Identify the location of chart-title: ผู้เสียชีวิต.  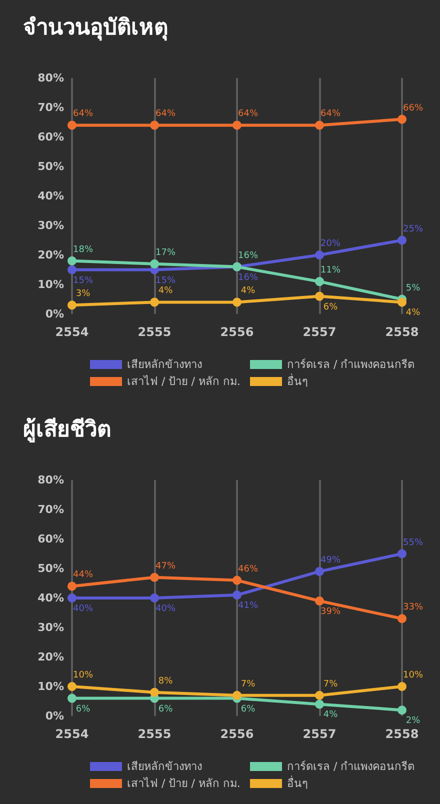
(67, 431).